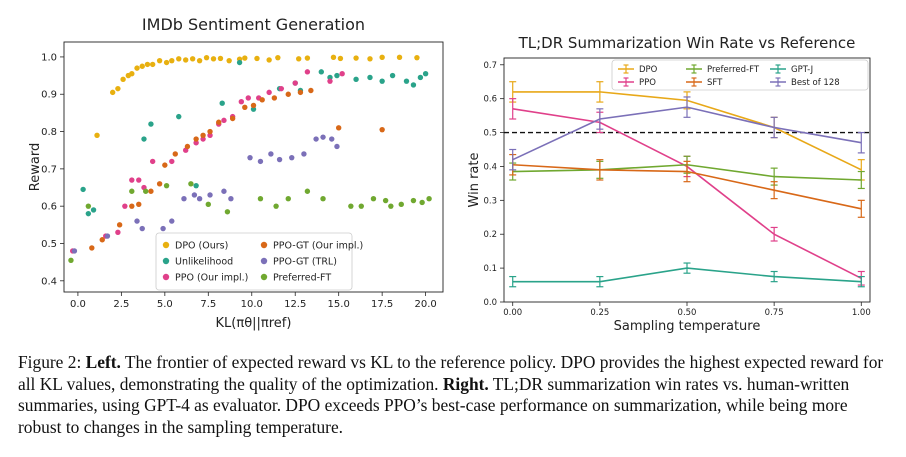  Describe the element at coordinates (382, 304) in the screenshot. I see `x-tick-label: 17.5` at that location.